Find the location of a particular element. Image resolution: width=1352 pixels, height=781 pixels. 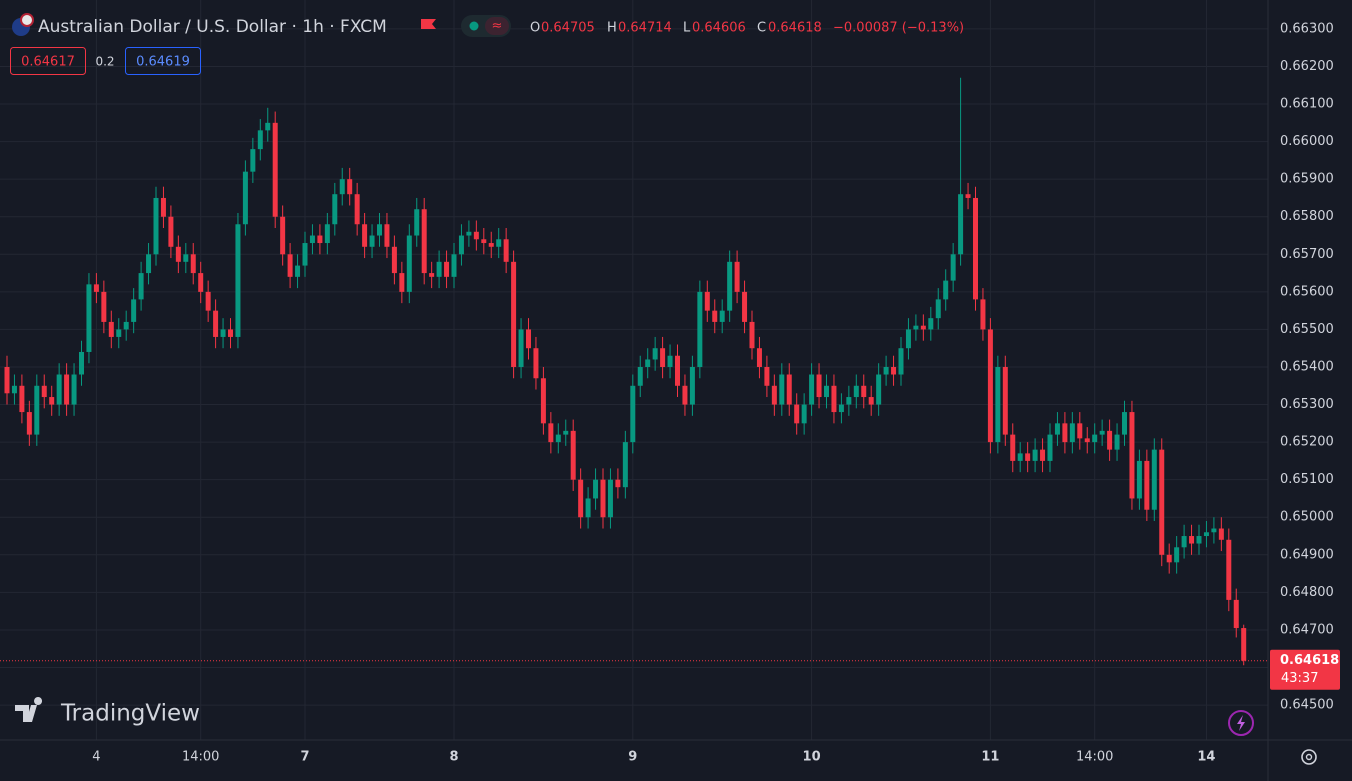

change: −0.00087 (−0.13%) is located at coordinates (898, 28).